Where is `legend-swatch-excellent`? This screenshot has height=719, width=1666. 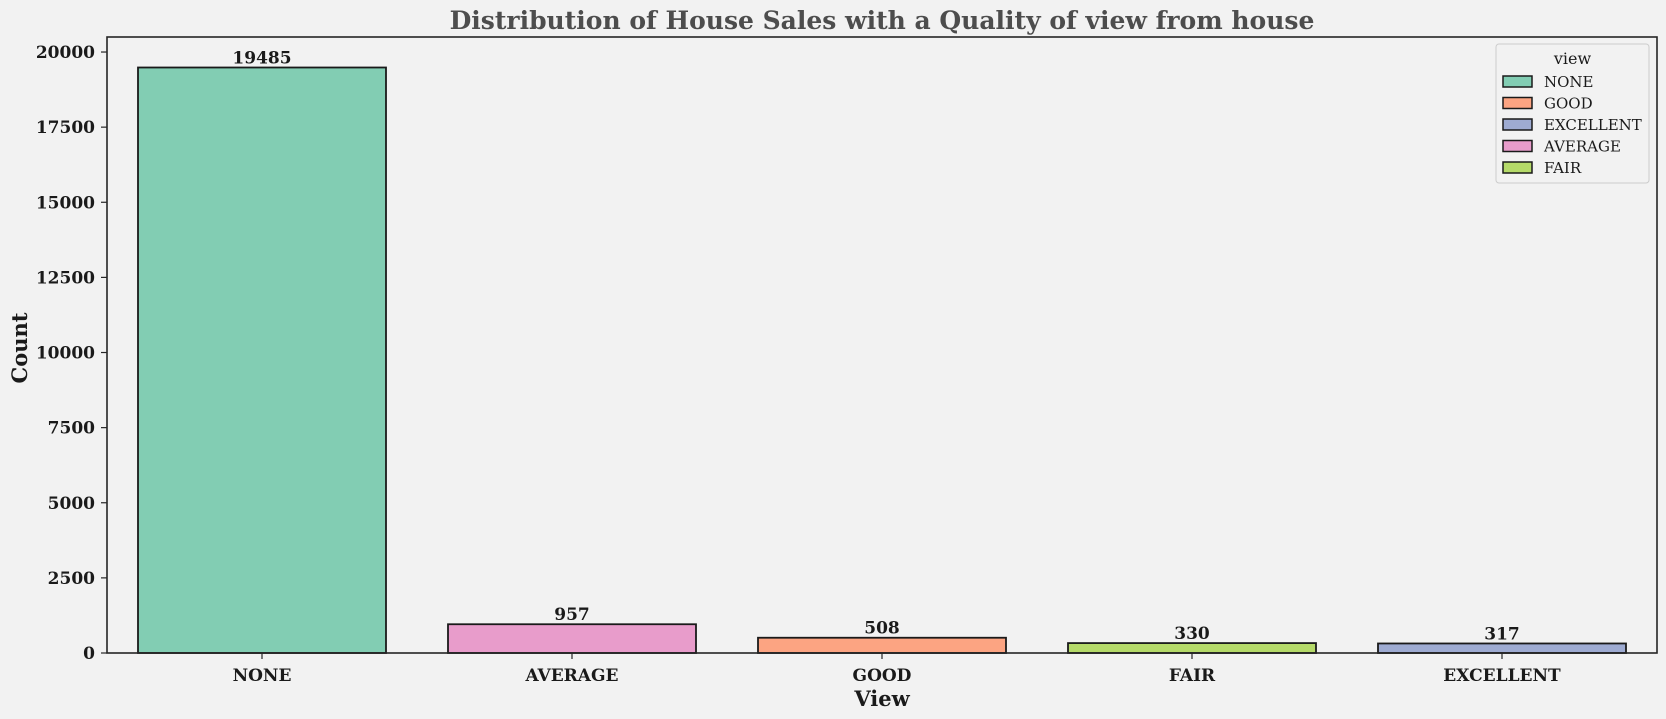
legend-swatch-excellent is located at coordinates (1517, 124).